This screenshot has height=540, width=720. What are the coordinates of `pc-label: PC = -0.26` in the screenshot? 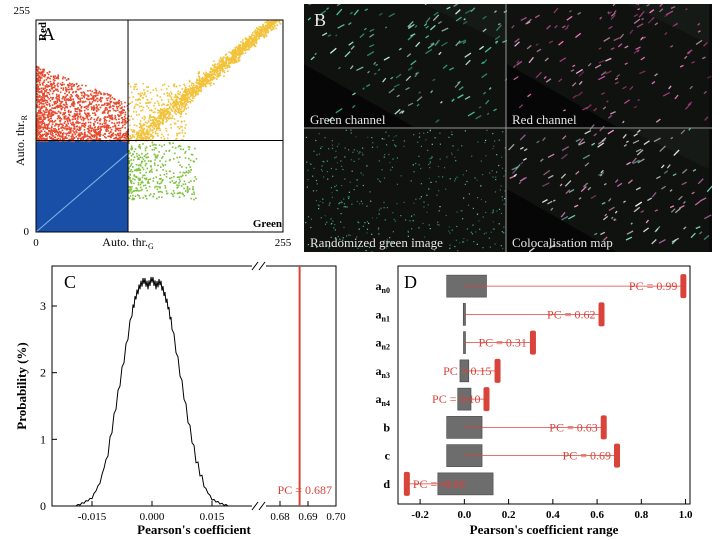 It's located at (439, 484).